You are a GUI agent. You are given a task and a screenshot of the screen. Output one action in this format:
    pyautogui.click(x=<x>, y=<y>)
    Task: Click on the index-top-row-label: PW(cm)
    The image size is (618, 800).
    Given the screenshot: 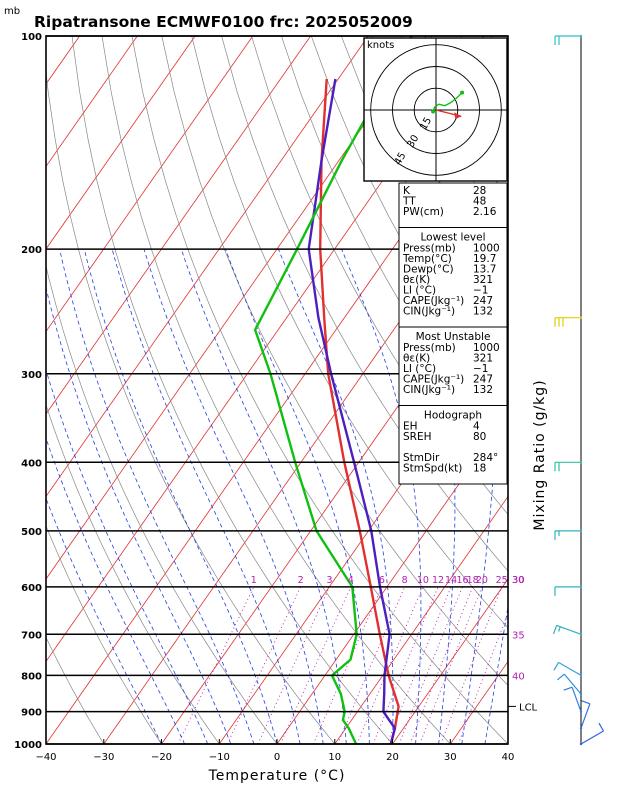 What is the action you would take?
    pyautogui.click(x=423, y=212)
    